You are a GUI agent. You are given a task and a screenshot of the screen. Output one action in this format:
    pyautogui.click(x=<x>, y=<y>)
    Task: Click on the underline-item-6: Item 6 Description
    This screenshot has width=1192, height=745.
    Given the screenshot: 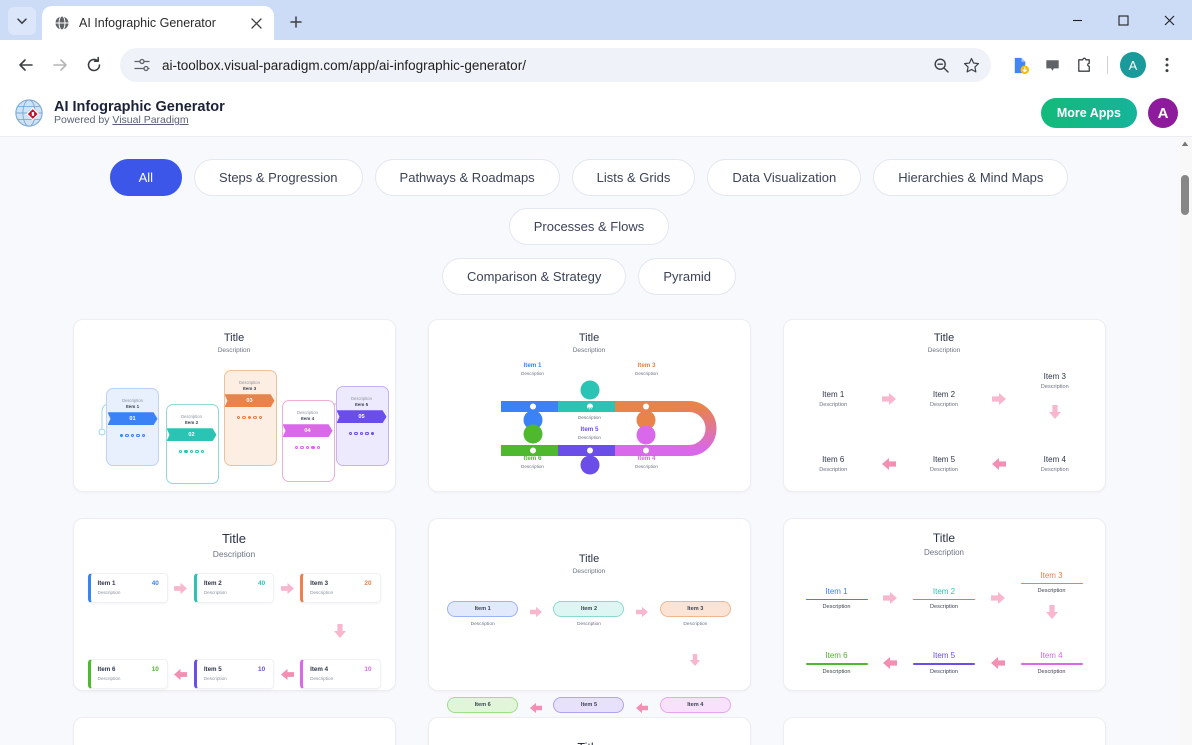 What is the action you would take?
    pyautogui.click(x=836, y=663)
    